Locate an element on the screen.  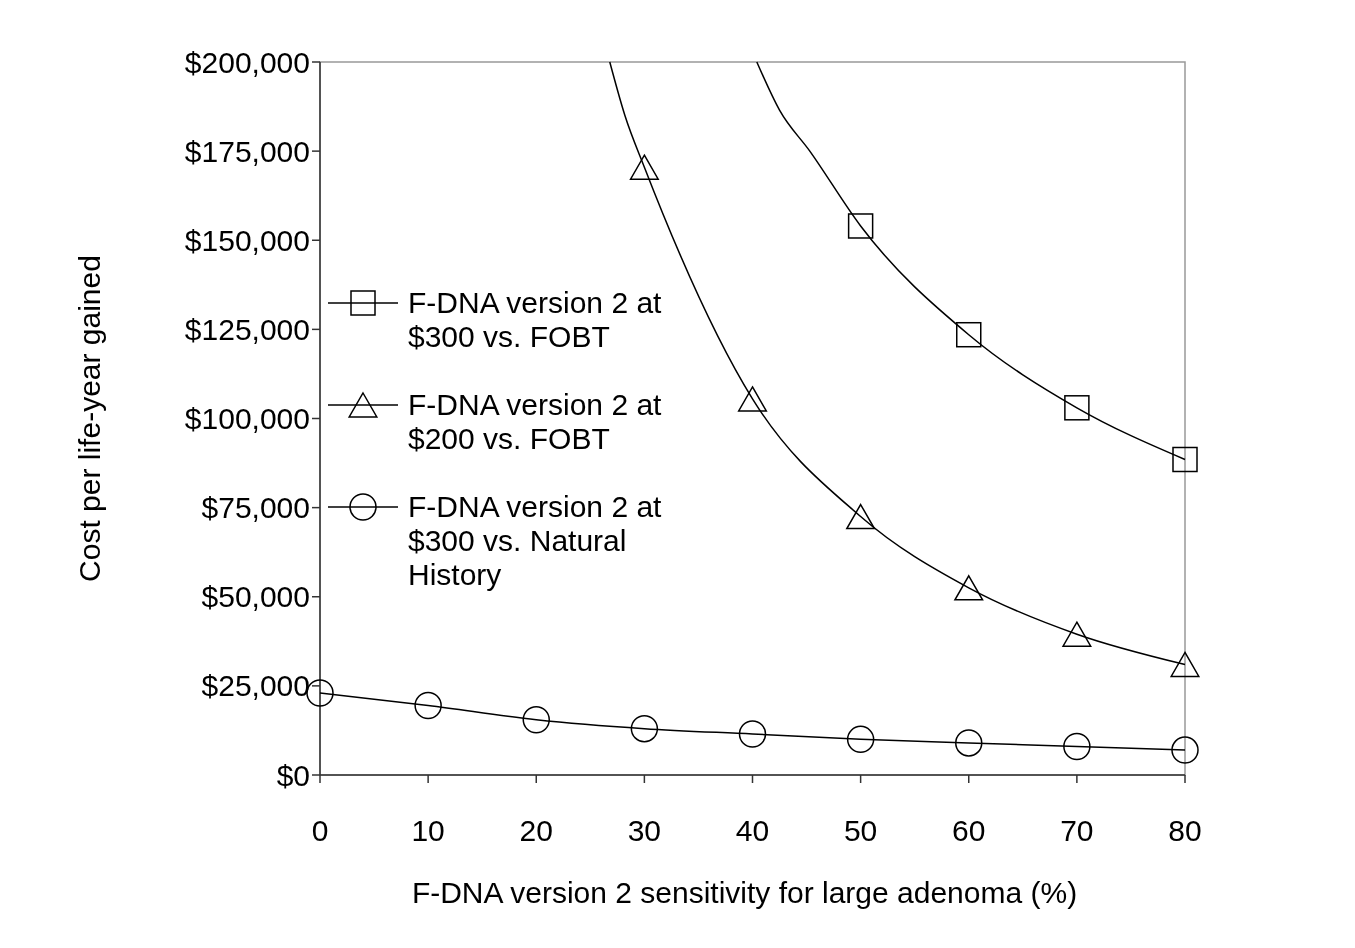
y-tick-label: $150,000 is located at coordinates (247, 240).